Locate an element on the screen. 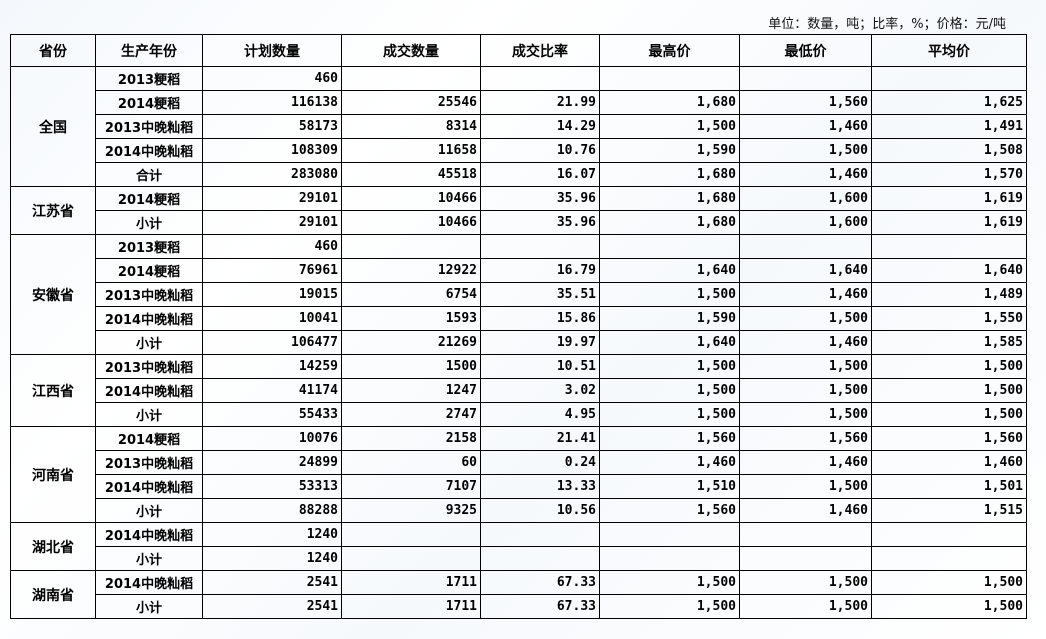 The width and height of the screenshot is (1046, 639). planned-cell: 106477 is located at coordinates (272, 342).